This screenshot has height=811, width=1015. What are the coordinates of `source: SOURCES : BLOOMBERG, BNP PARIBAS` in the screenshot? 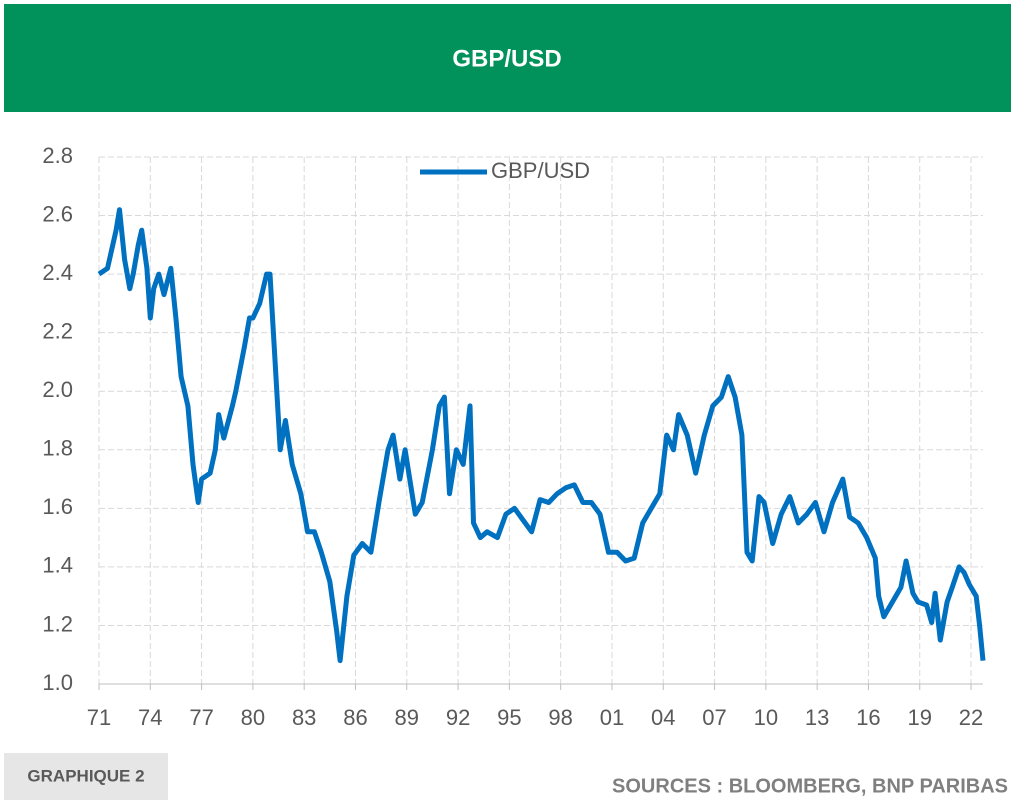 It's located at (810, 786).